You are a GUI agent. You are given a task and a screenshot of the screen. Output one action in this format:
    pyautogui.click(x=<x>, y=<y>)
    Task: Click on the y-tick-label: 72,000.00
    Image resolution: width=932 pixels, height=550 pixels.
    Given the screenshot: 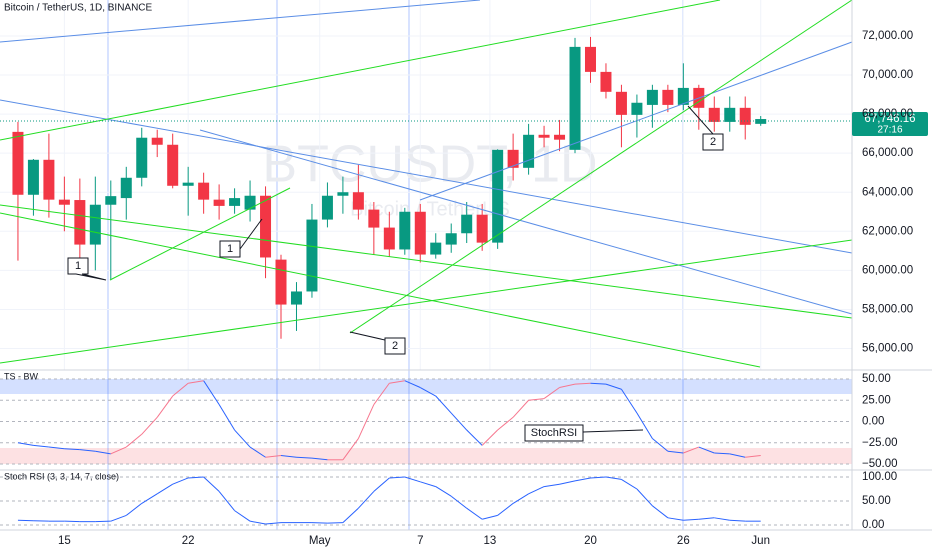 What is the action you would take?
    pyautogui.click(x=887, y=36)
    